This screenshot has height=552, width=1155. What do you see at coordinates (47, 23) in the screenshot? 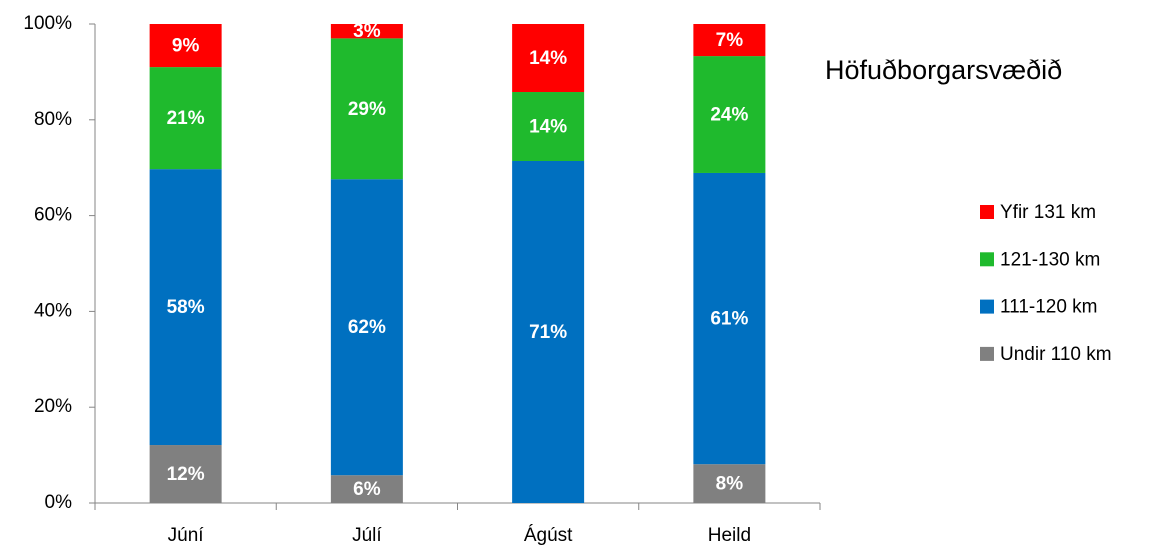
I see `y-tick-label: 100%` at bounding box center [47, 23].